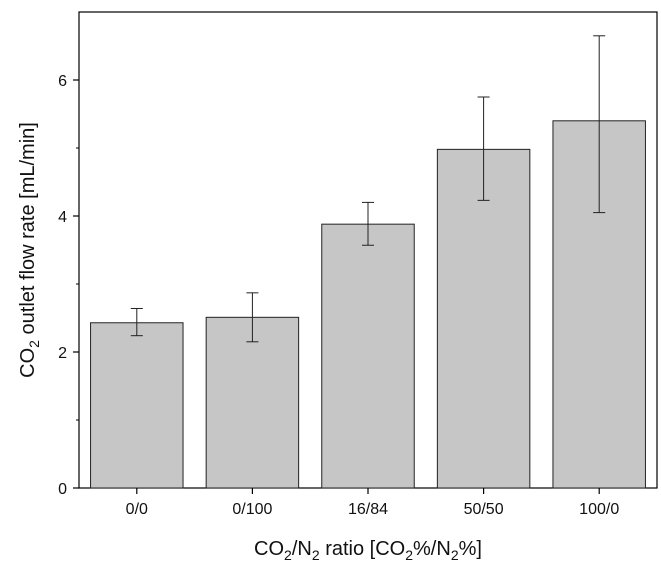  I want to click on y-axis: 0 2 4 6, so click(68, 285).